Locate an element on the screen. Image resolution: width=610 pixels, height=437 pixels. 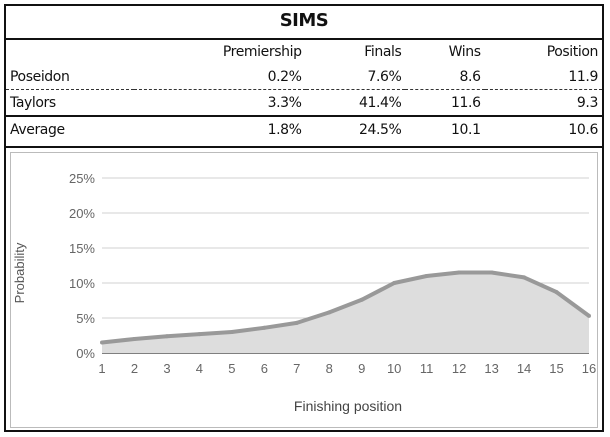
x-tick-label: 14 is located at coordinates (524, 368).